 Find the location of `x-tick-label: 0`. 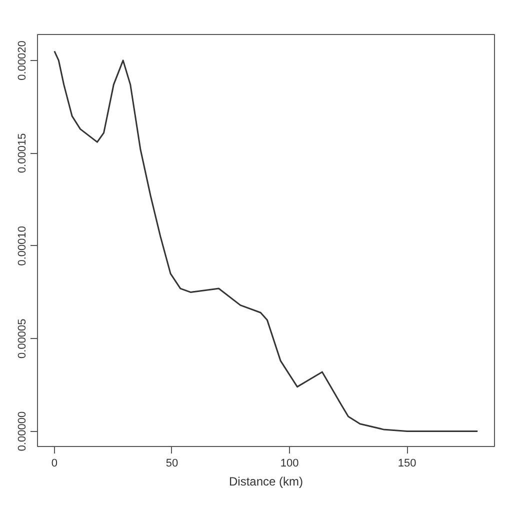

x-tick-label: 0 is located at coordinates (54, 464).